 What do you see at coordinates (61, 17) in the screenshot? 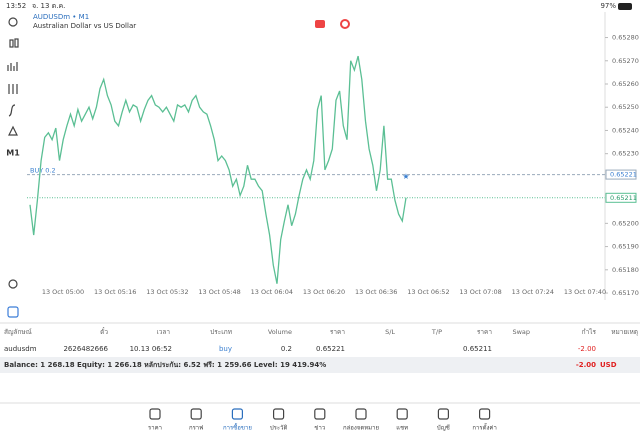
I see `symbol-title: AUDUSDm • M1` at bounding box center [61, 17].